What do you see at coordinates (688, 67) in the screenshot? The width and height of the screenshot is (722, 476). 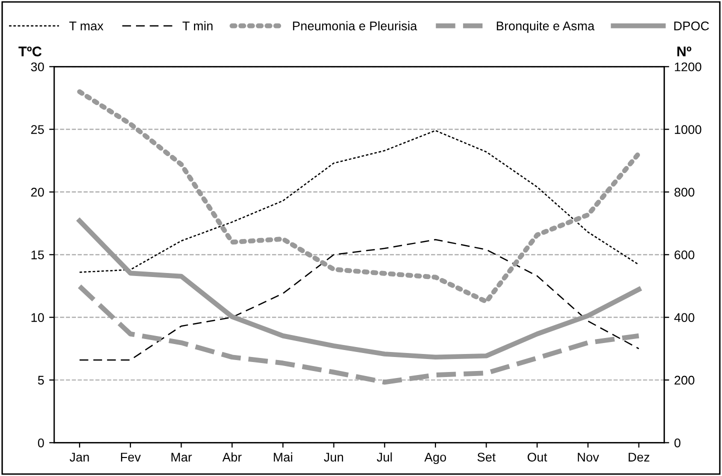 I see `y2-tick-label: 1200` at bounding box center [688, 67].